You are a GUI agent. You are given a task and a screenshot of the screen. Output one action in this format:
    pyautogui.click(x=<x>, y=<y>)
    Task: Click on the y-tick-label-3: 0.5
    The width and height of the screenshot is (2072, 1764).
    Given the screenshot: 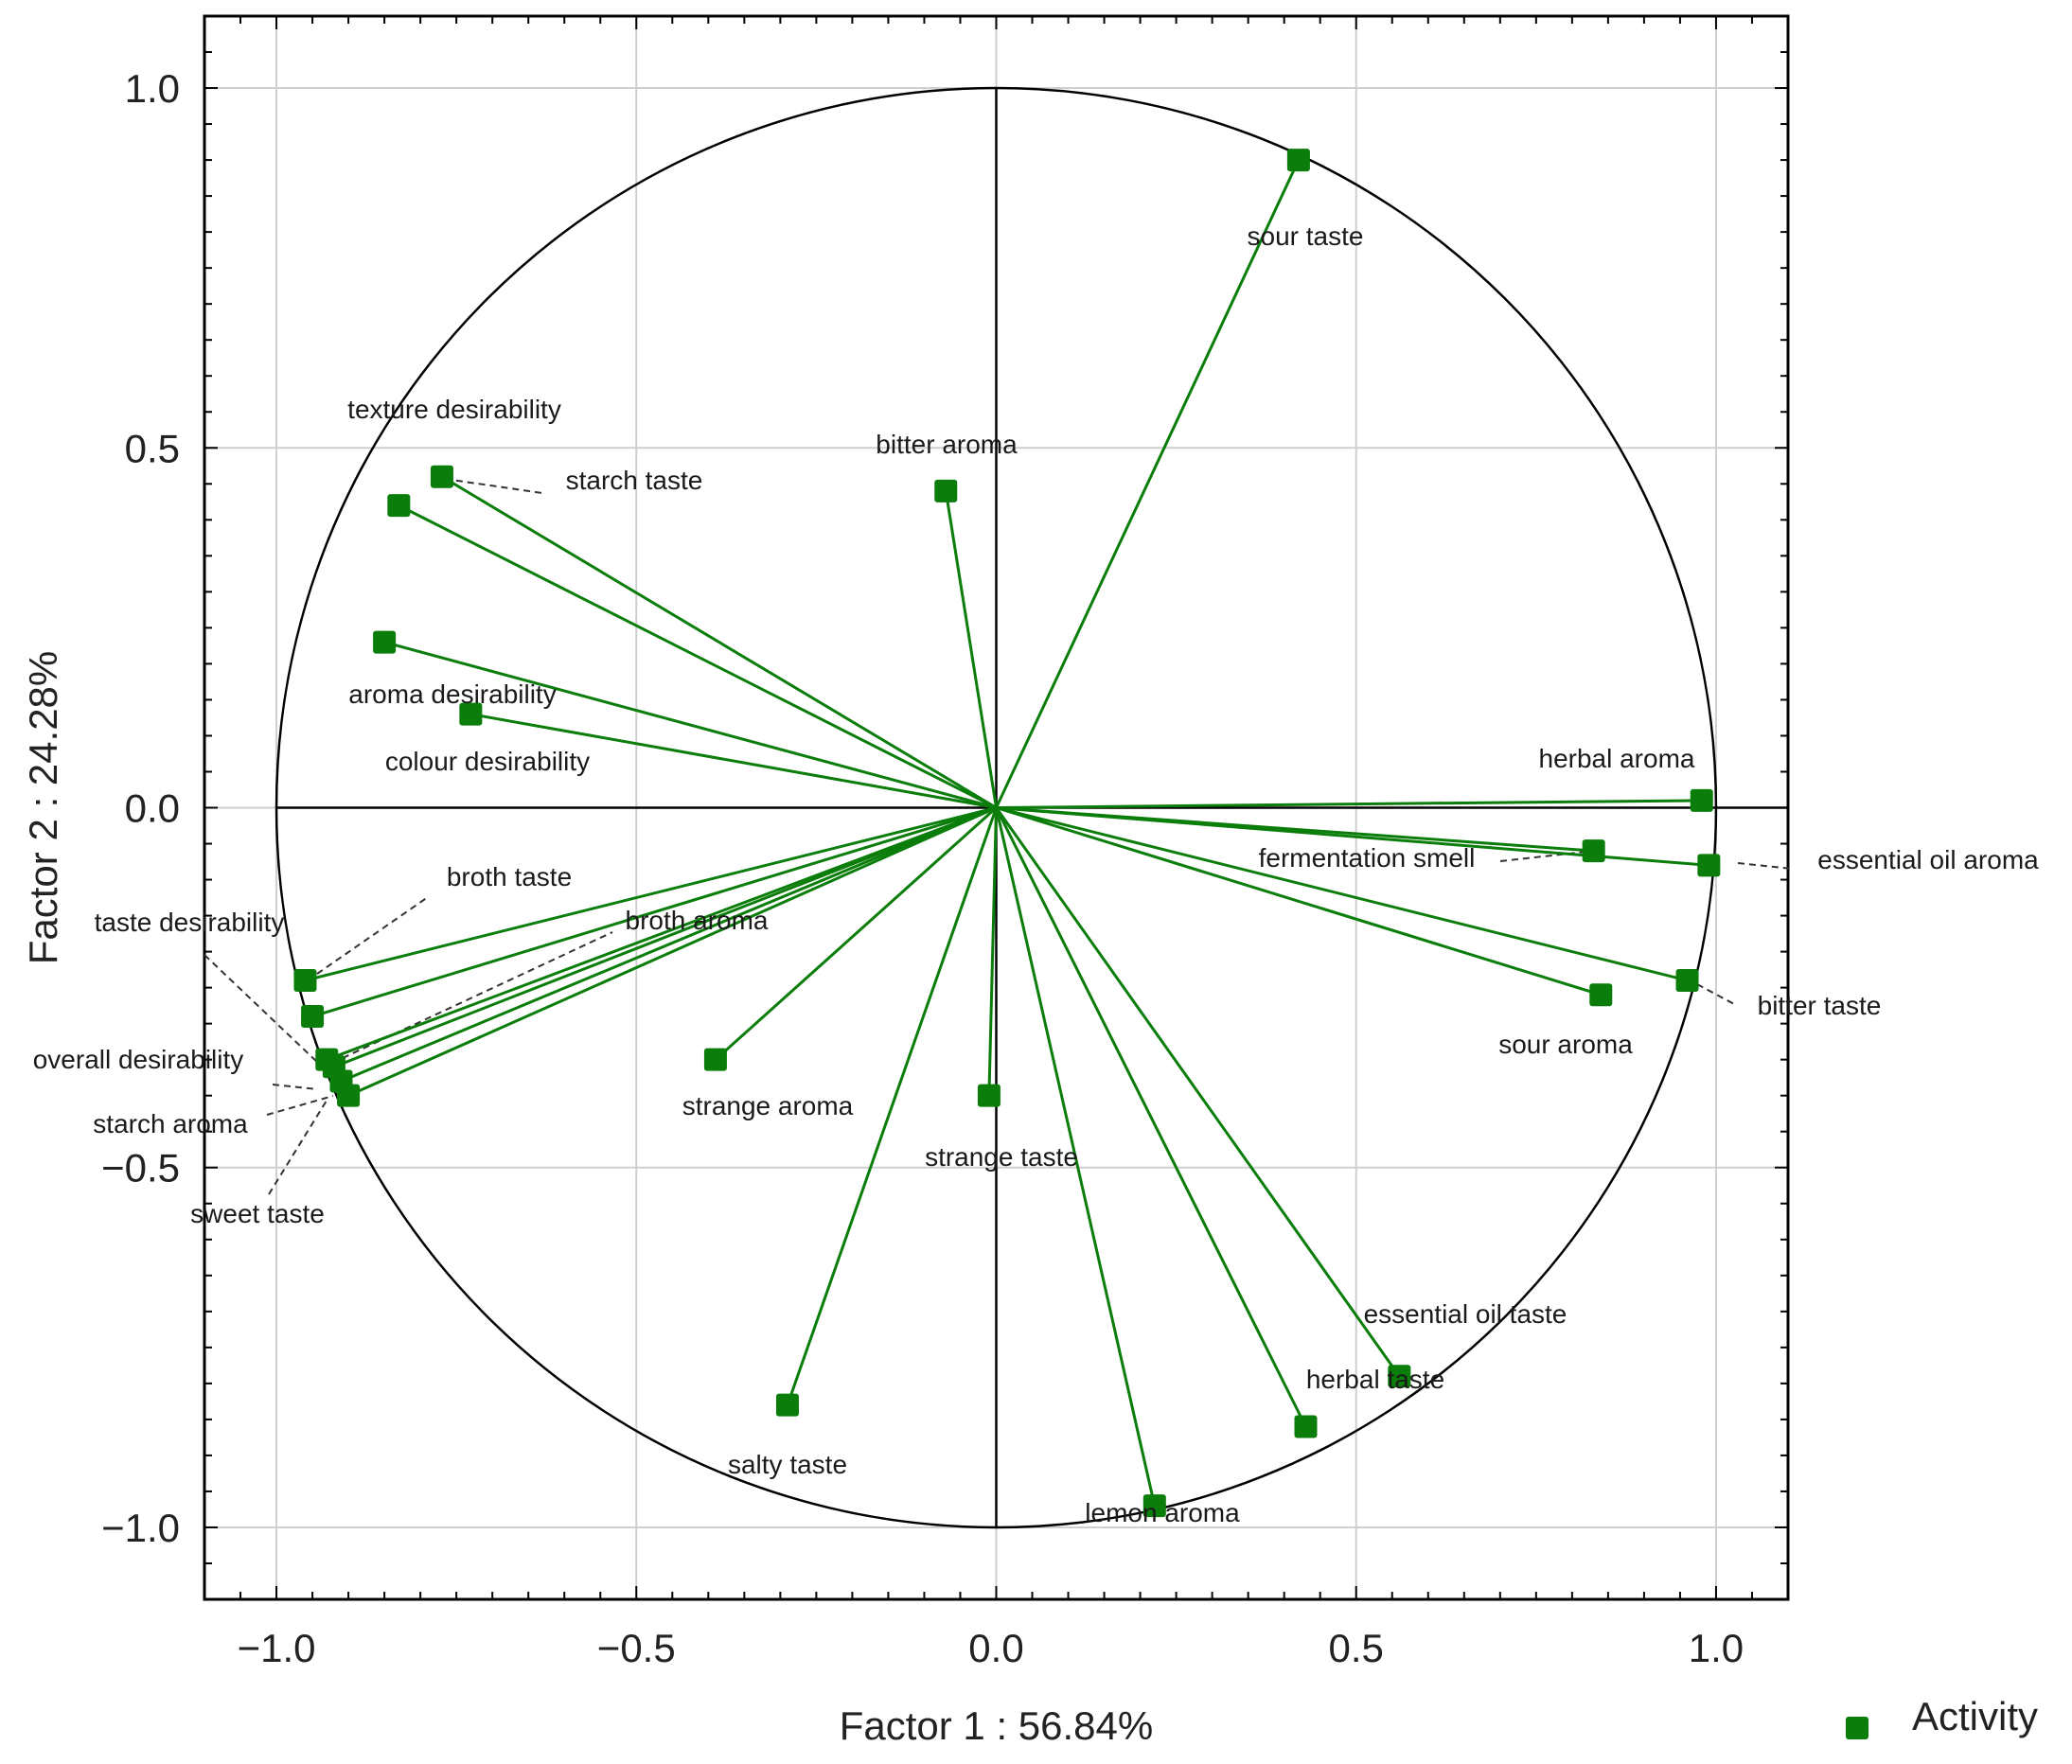 What is the action you would take?
    pyautogui.click(x=152, y=448)
    